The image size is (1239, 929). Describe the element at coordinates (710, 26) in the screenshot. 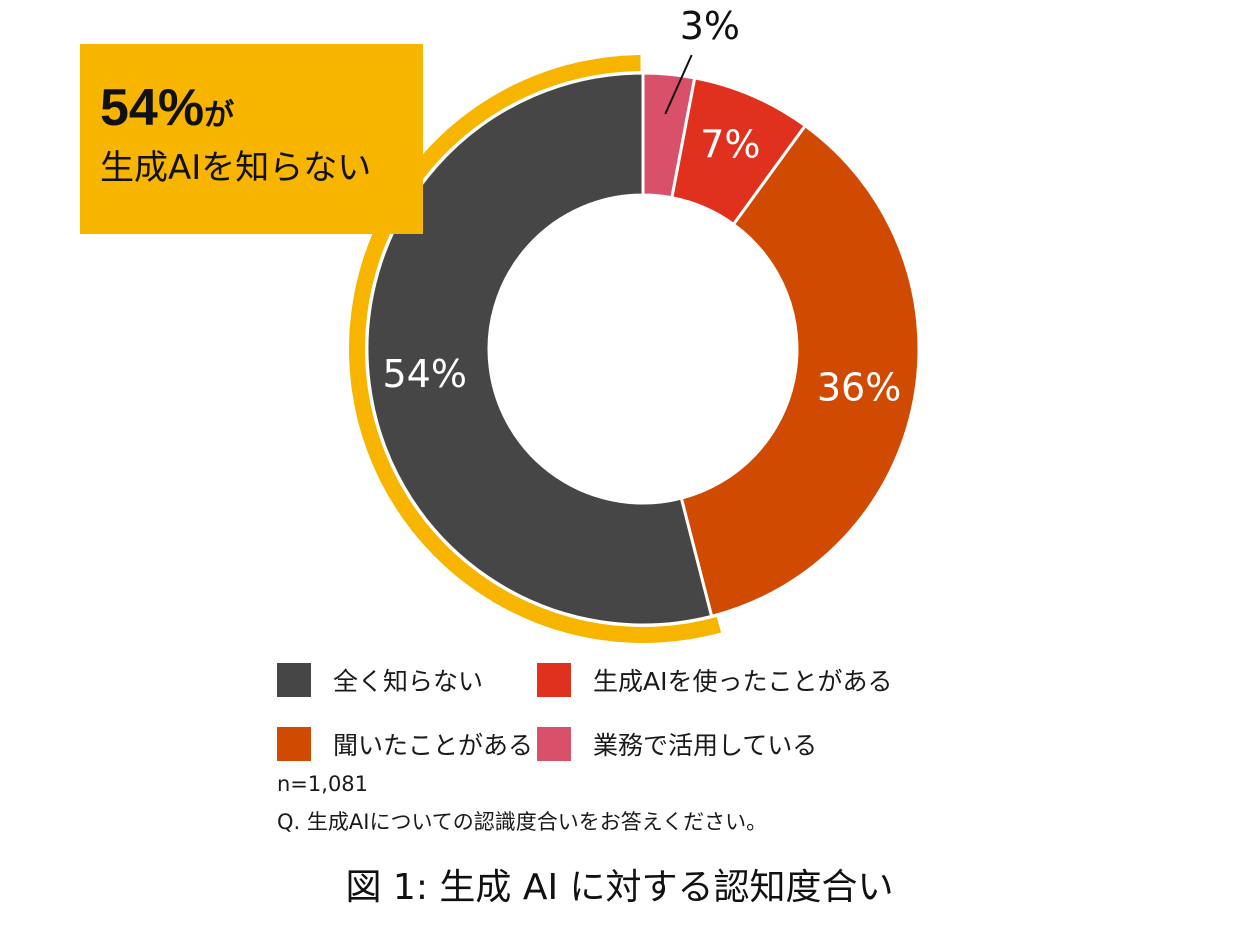

I see `data-label-0: 3%` at that location.